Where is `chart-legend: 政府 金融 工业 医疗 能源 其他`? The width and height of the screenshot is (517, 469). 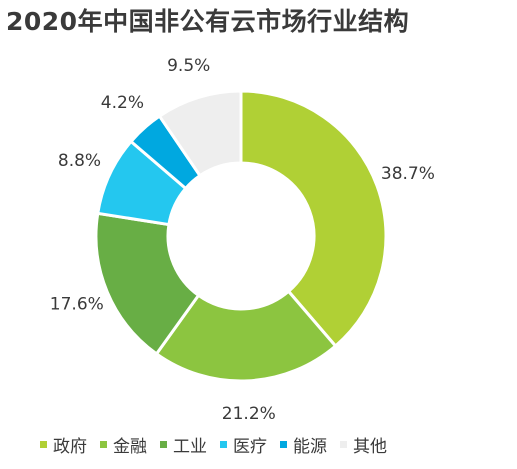
chart-legend: 政府 金融 工业 医疗 能源 其他 is located at coordinates (220, 444).